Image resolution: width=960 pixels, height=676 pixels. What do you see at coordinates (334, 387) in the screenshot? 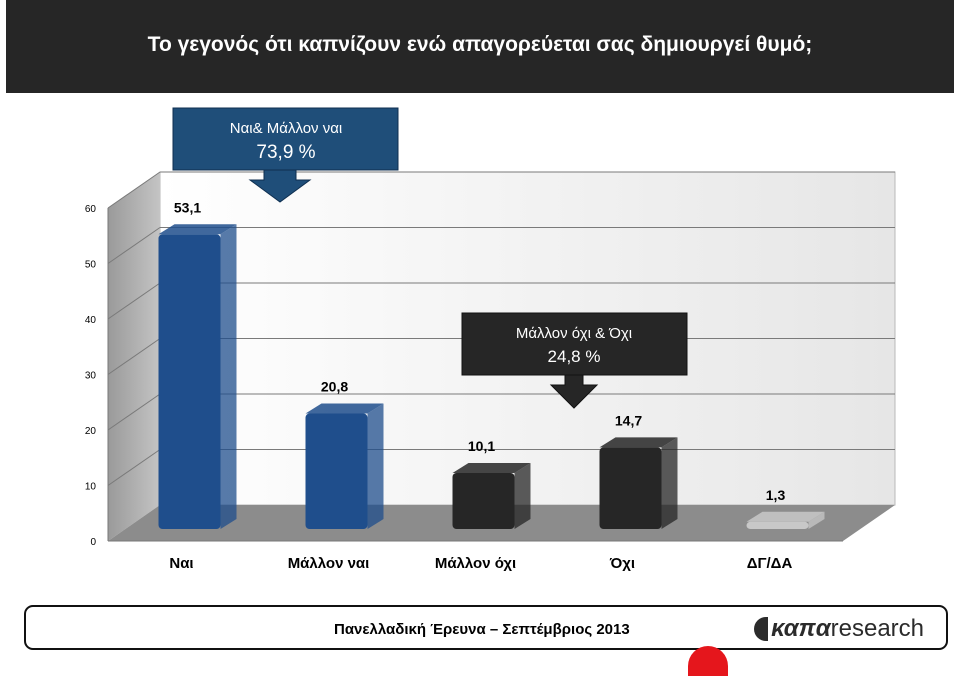
I see `data-label: 20,8` at bounding box center [334, 387].